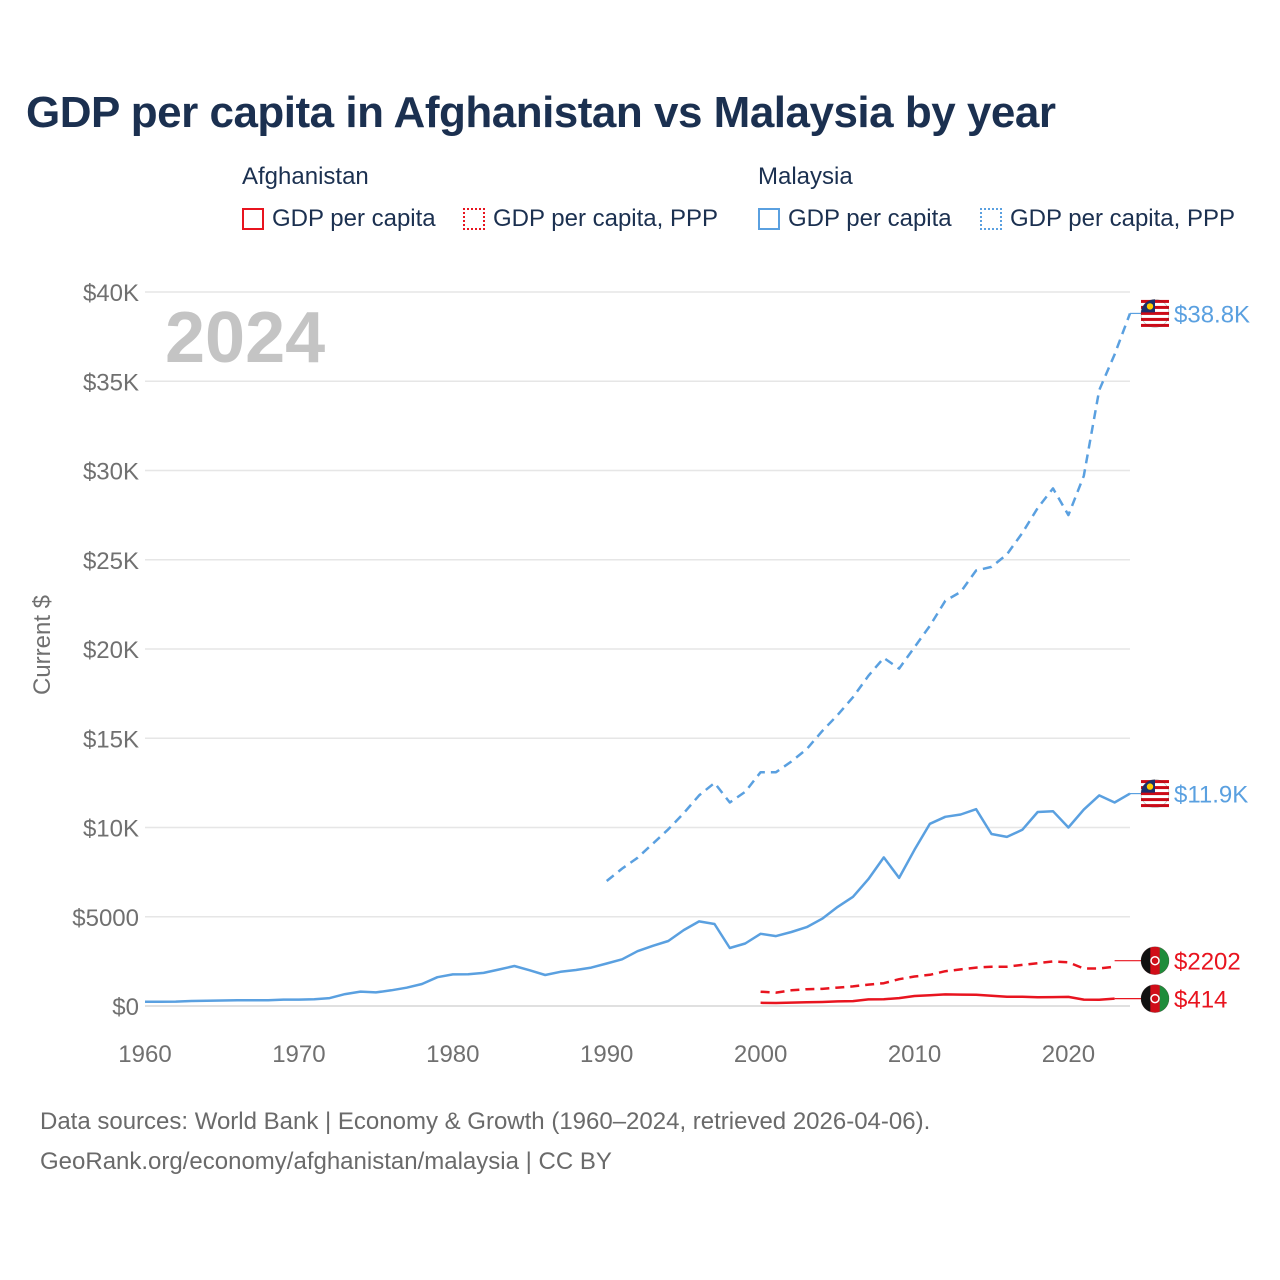 Image resolution: width=1280 pixels, height=1280 pixels. Describe the element at coordinates (105, 918) in the screenshot. I see `y-tick-label: $5000` at that location.